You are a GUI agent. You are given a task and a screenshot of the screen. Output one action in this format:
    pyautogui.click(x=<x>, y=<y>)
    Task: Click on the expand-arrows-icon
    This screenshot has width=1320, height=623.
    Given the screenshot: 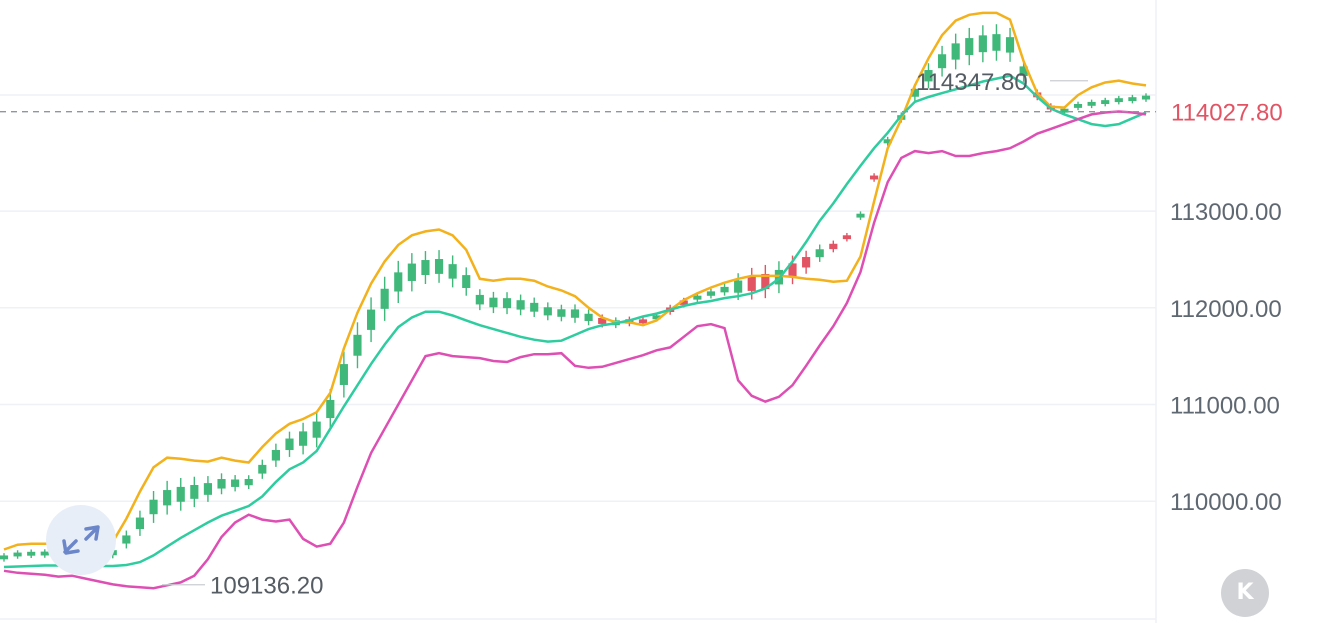 What is the action you would take?
    pyautogui.click(x=81, y=540)
    